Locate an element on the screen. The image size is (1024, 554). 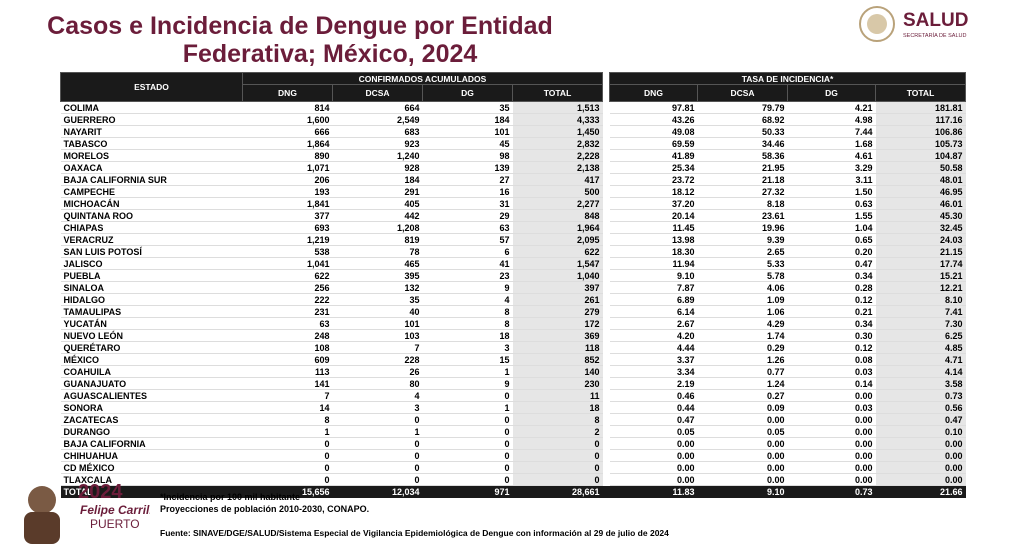
cell: 500 is located at coordinates (557, 191).